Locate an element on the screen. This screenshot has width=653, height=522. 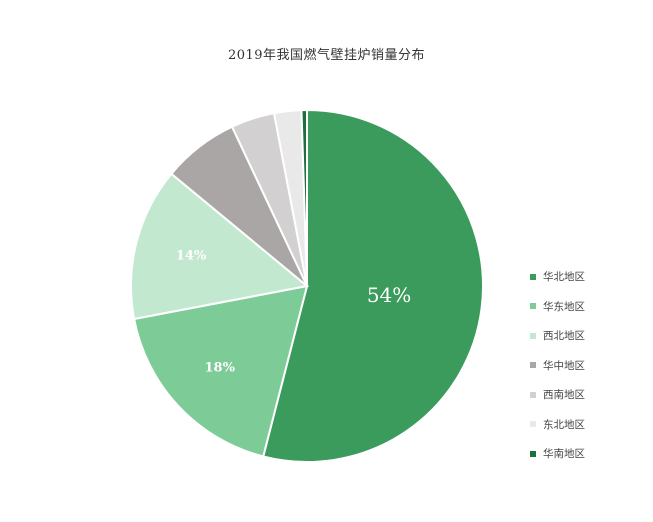
legend-item-1: 华北地区 is located at coordinates (585, 277).